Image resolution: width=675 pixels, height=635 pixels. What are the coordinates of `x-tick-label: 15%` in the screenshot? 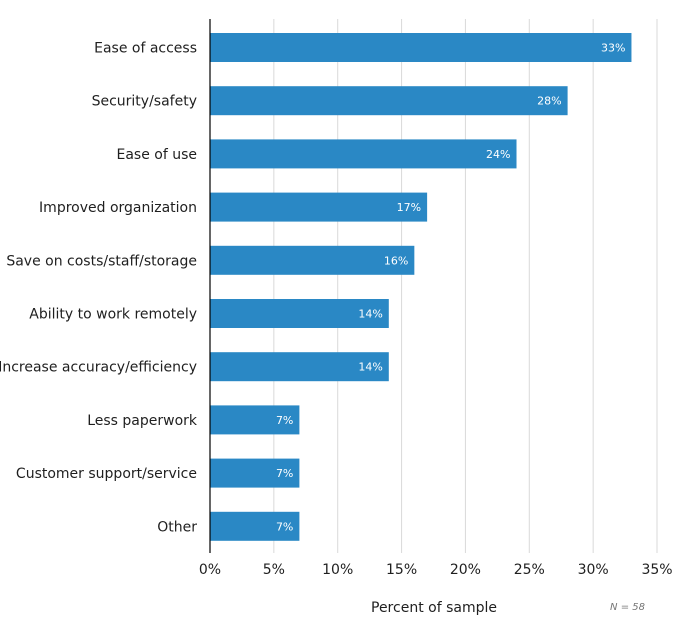 It's located at (401, 570).